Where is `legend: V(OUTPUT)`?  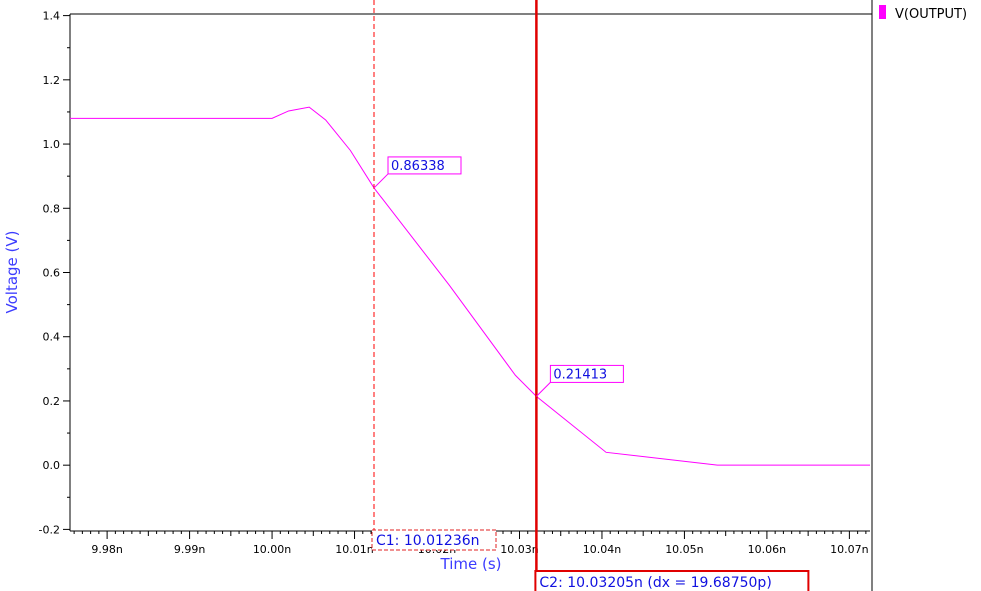 legend: V(OUTPUT) is located at coordinates (923, 13).